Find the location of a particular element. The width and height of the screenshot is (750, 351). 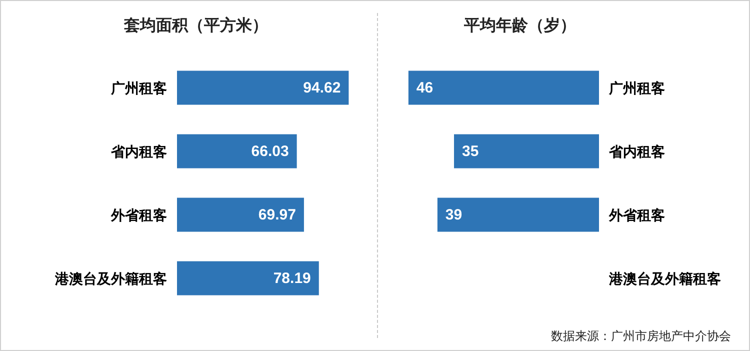

data-label: 46 is located at coordinates (425, 87).